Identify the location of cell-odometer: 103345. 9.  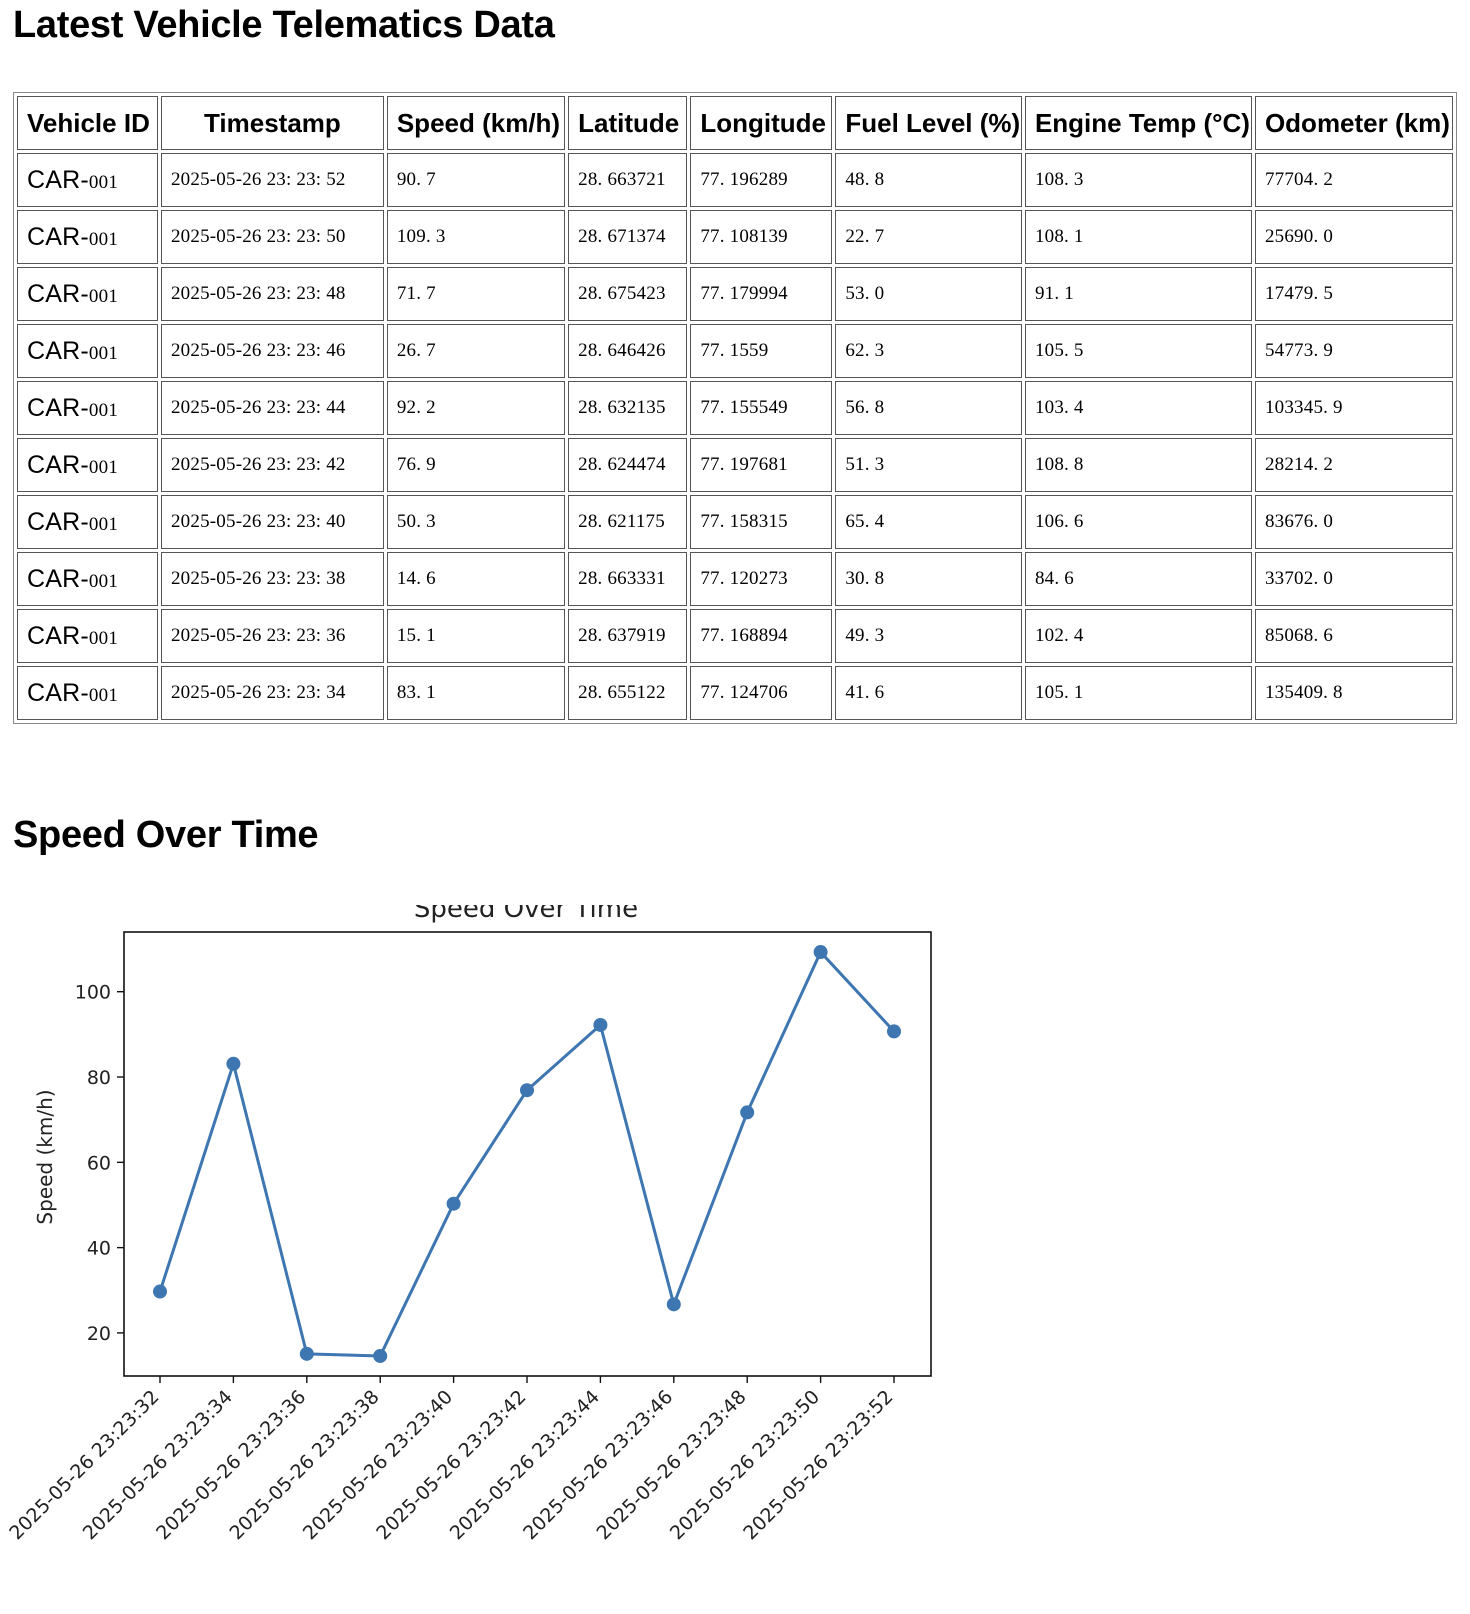
(1353, 408).